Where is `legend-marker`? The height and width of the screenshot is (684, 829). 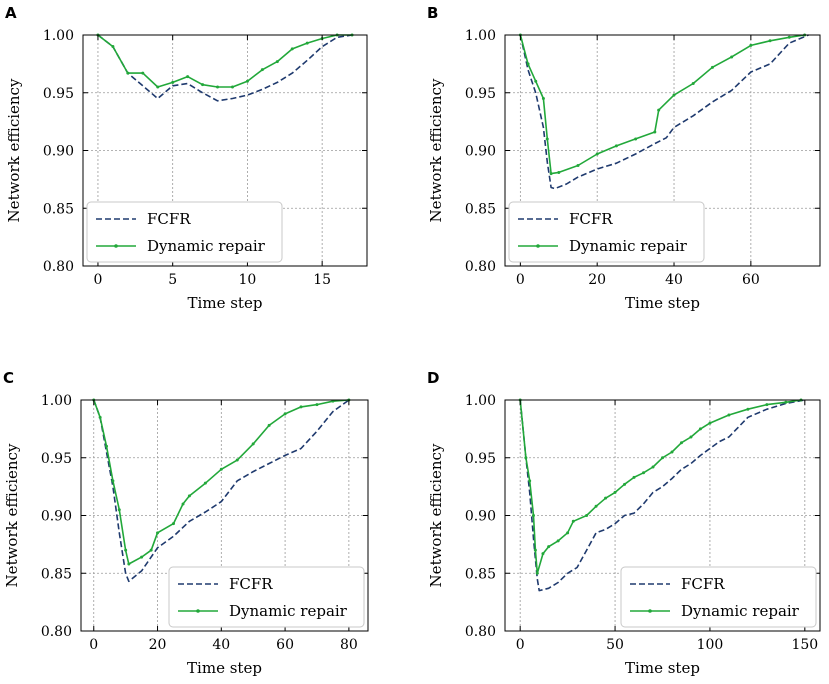 legend-marker is located at coordinates (198, 611).